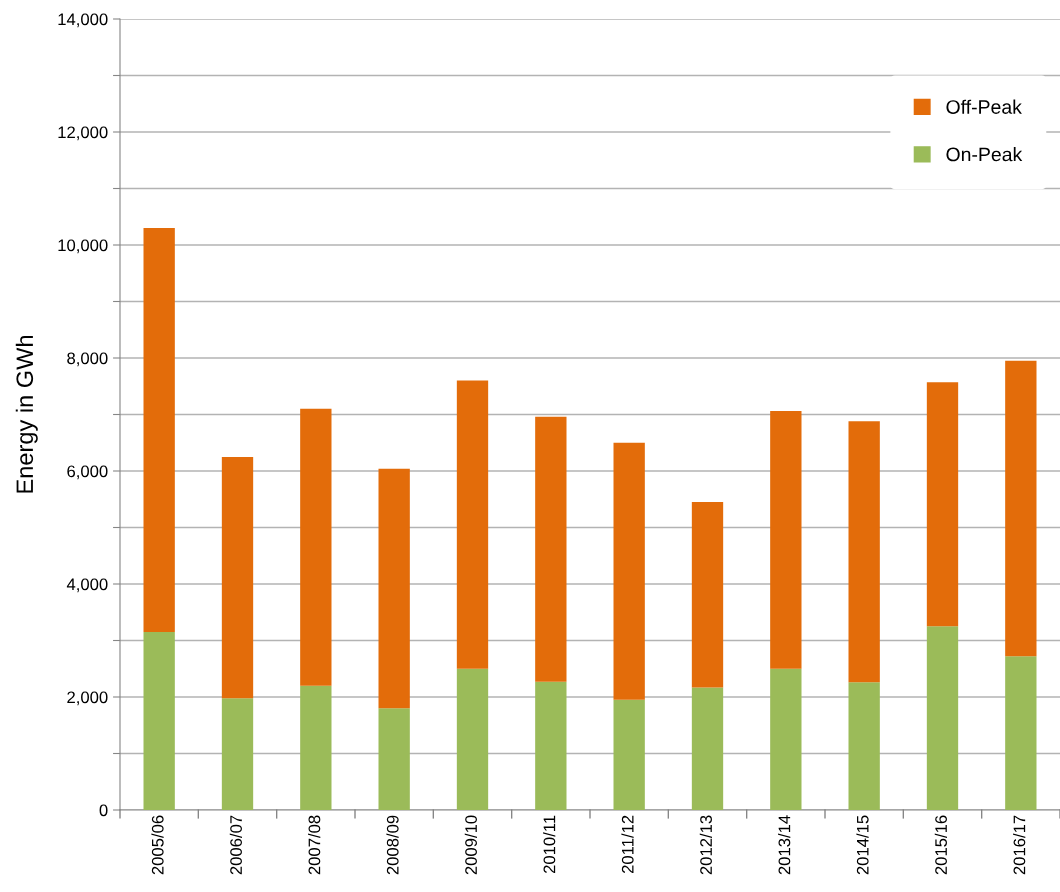  What do you see at coordinates (705, 845) in the screenshot?
I see `x-tick-label: 2012/13` at bounding box center [705, 845].